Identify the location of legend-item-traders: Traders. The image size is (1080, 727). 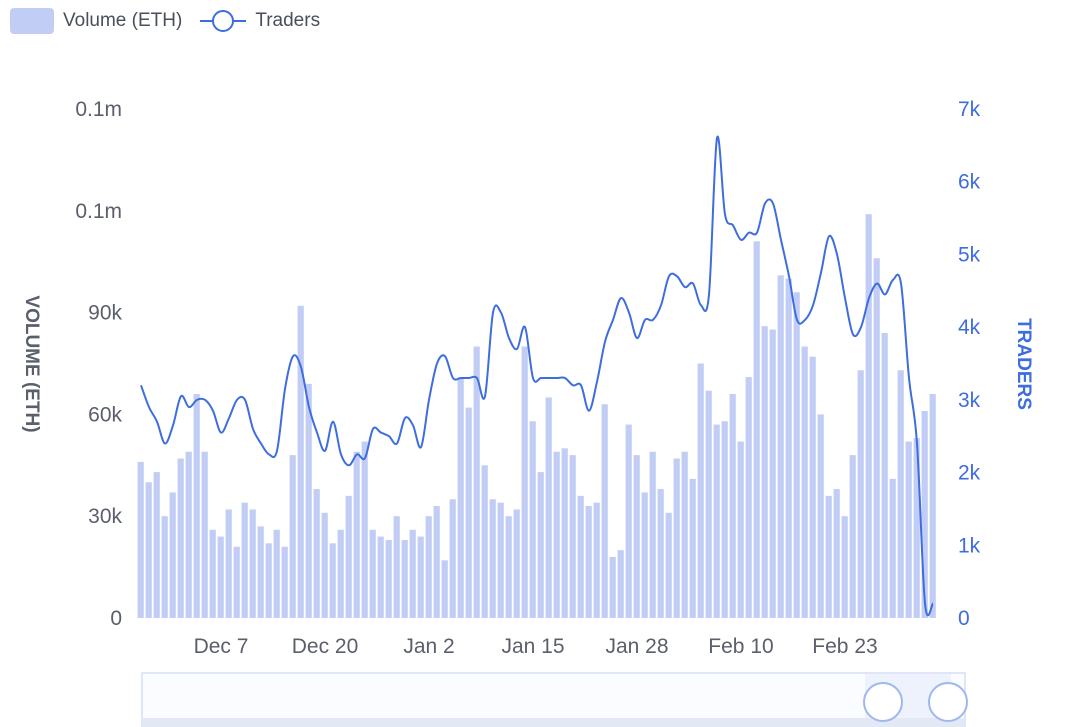
(260, 21).